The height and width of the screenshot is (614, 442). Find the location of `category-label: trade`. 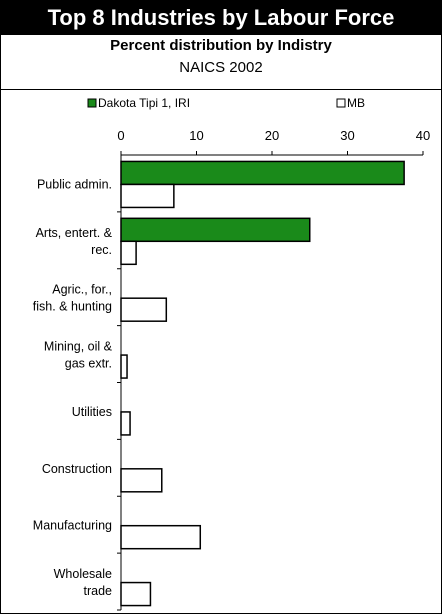

category-label: trade is located at coordinates (98, 591).